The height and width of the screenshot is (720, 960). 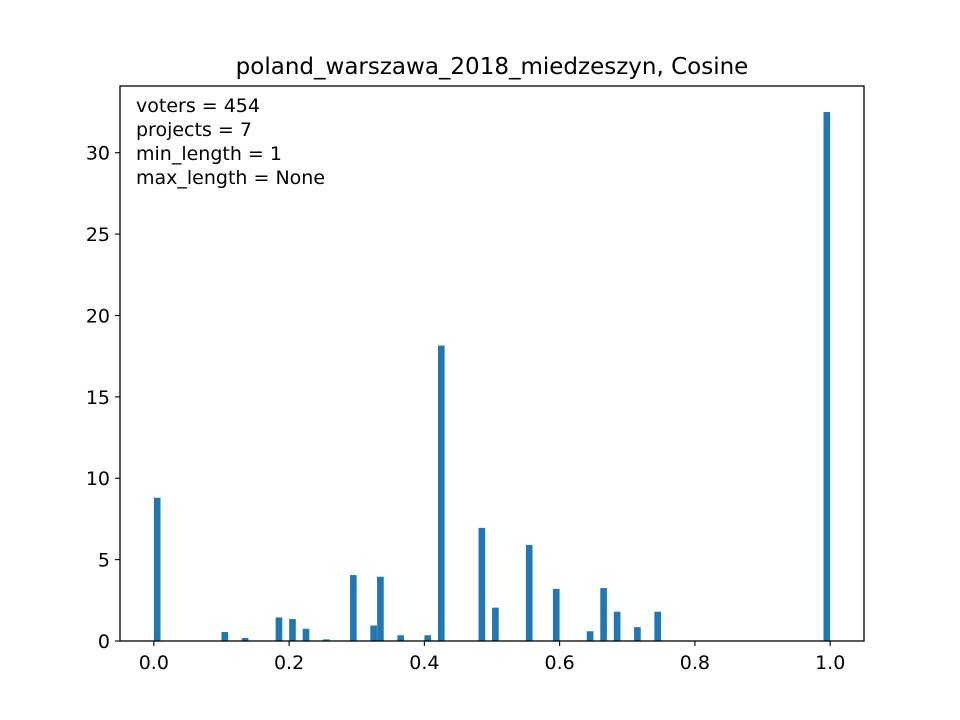 I want to click on x-tick-label: 0.8, so click(x=695, y=663).